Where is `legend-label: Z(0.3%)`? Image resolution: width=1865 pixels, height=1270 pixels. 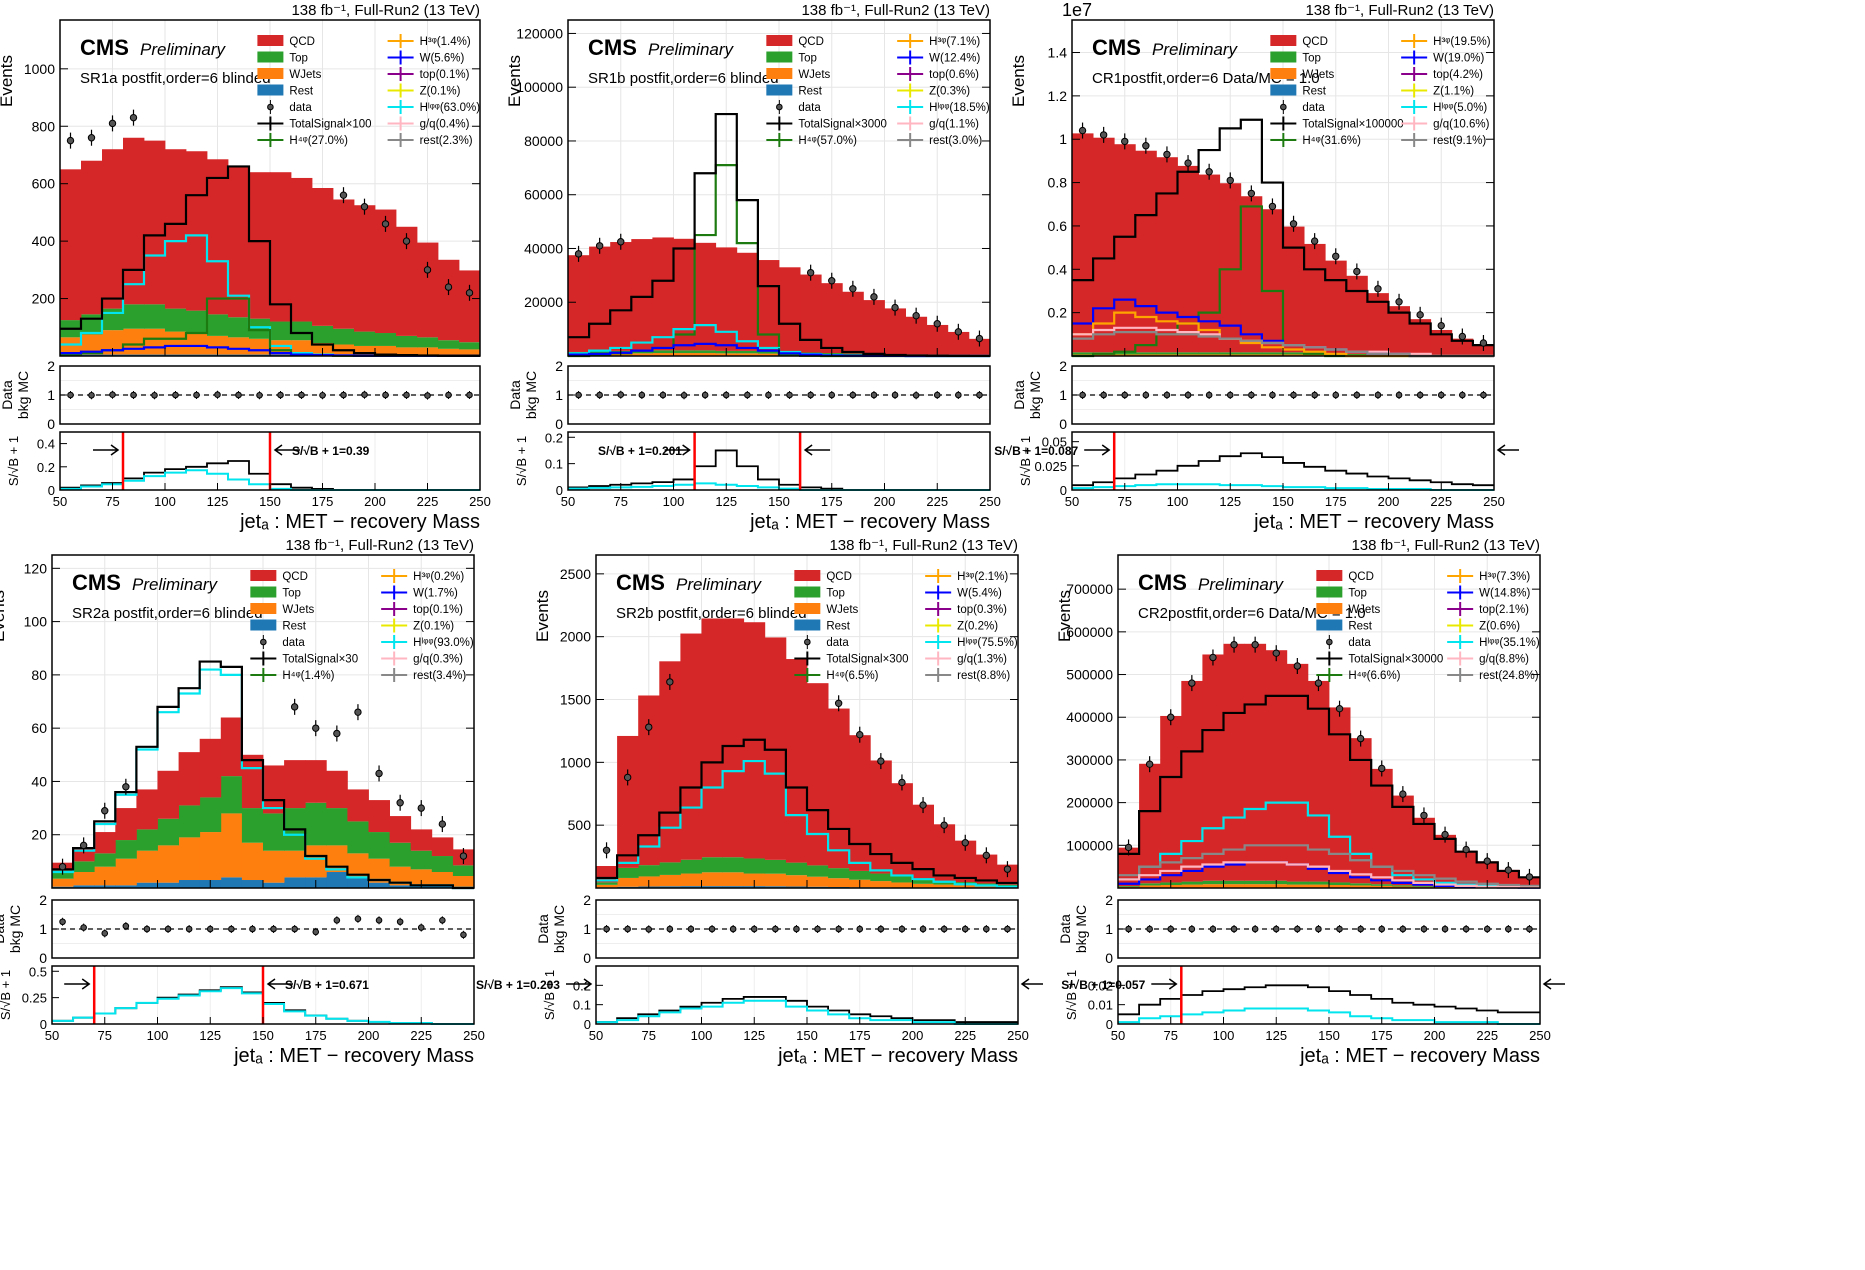
legend-label: Z(0.3%) is located at coordinates (949, 92).